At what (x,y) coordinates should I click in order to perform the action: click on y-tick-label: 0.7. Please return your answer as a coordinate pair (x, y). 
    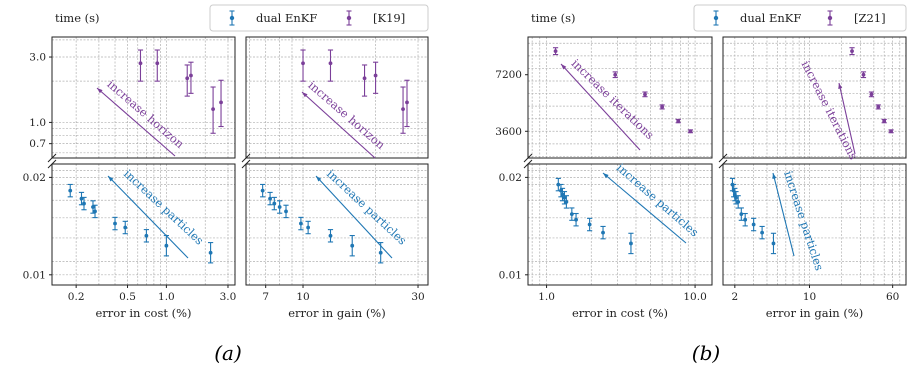
    Looking at the image, I should click on (37, 144).